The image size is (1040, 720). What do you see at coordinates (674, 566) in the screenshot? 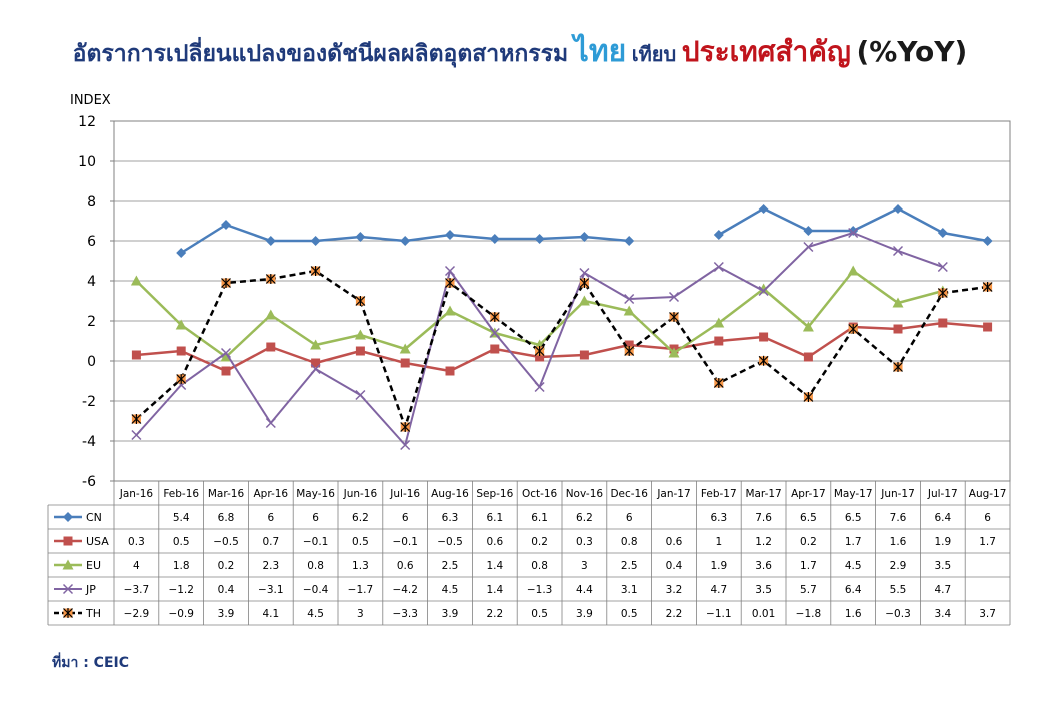
I see `data-label-eu: 0.4` at bounding box center [674, 566].